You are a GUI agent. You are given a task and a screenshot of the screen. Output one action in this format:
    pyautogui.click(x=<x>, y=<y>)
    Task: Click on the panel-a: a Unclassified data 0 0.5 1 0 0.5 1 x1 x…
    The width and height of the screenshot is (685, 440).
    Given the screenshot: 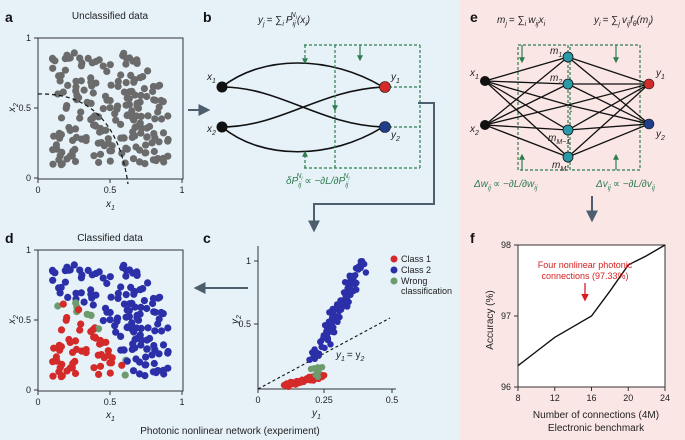 What is the action you would take?
    pyautogui.click(x=95, y=110)
    